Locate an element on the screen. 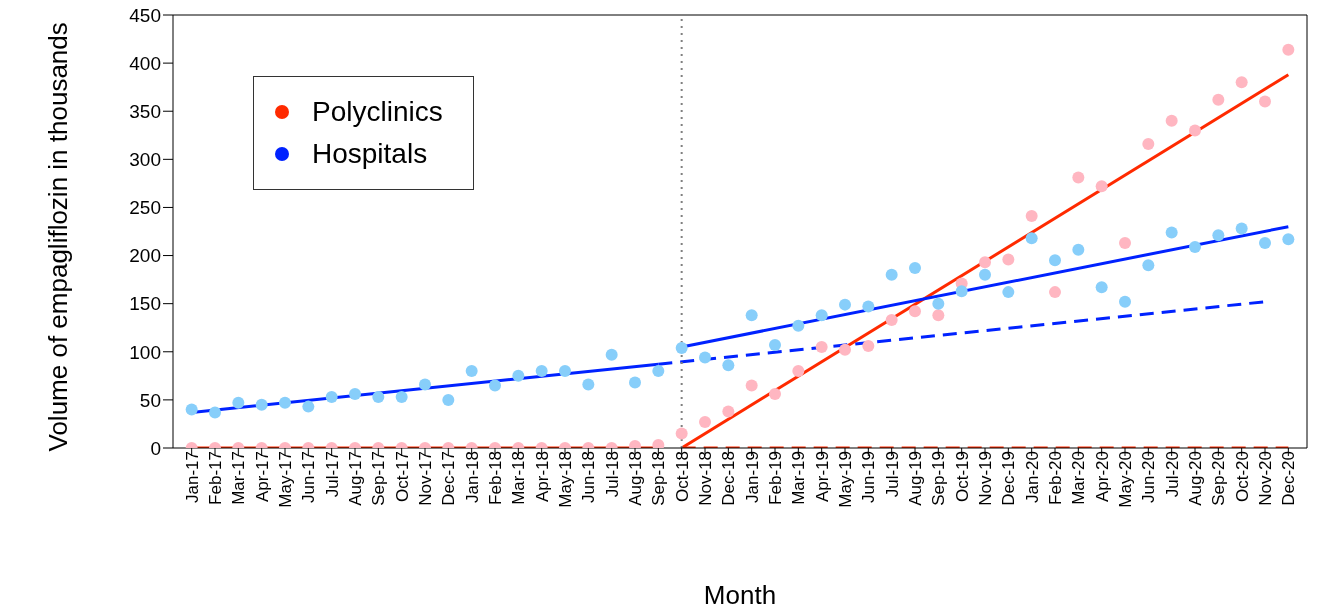  y-tick-label: 0 is located at coordinates (155, 448).